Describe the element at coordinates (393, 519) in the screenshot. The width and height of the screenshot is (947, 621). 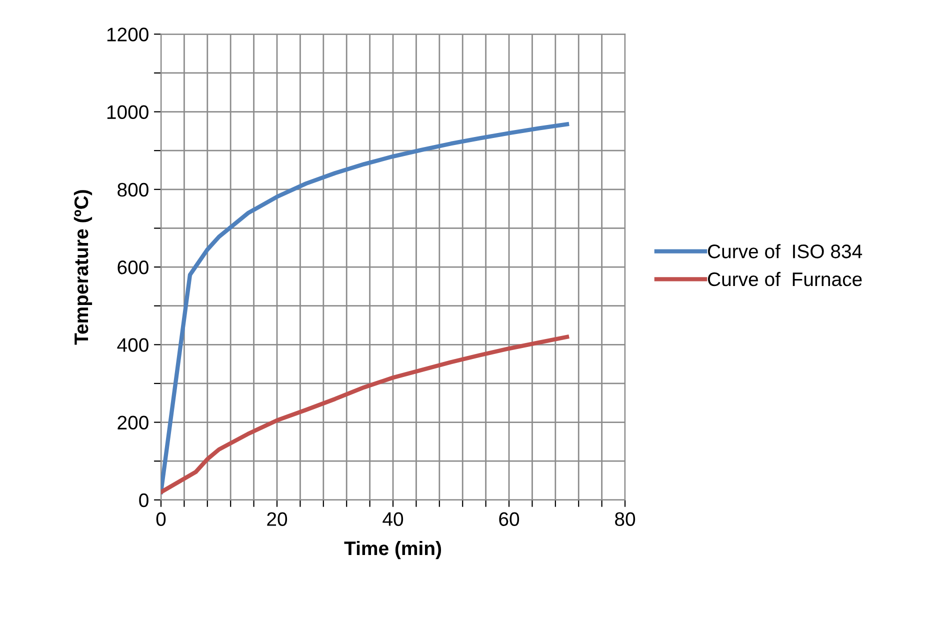
I see `x-tick-label: 40` at that location.